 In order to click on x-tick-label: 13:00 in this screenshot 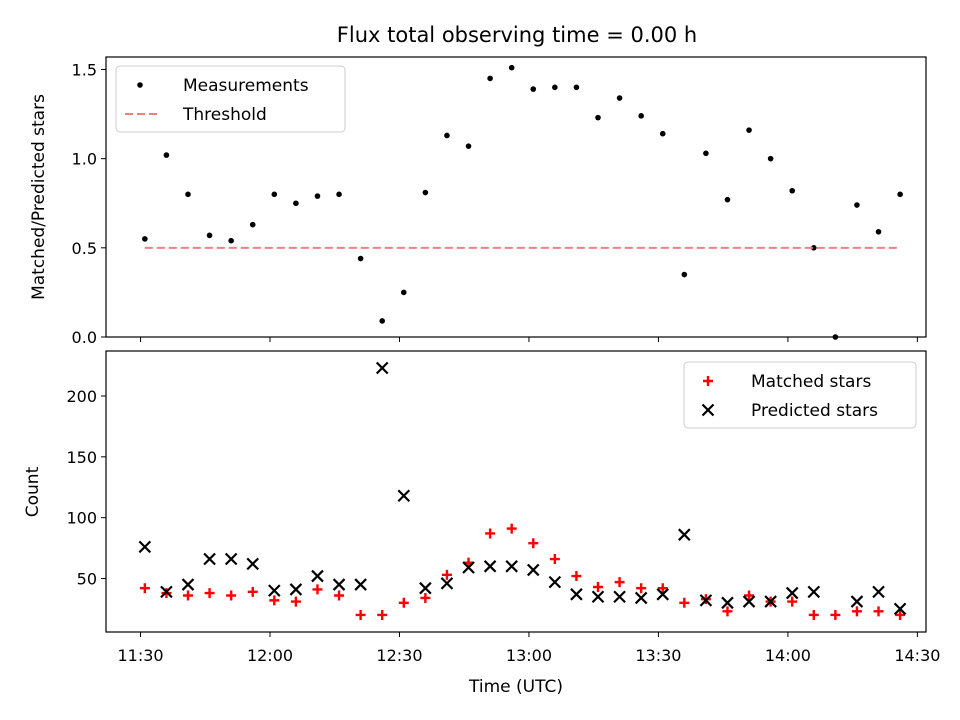, I will do `click(529, 655)`.